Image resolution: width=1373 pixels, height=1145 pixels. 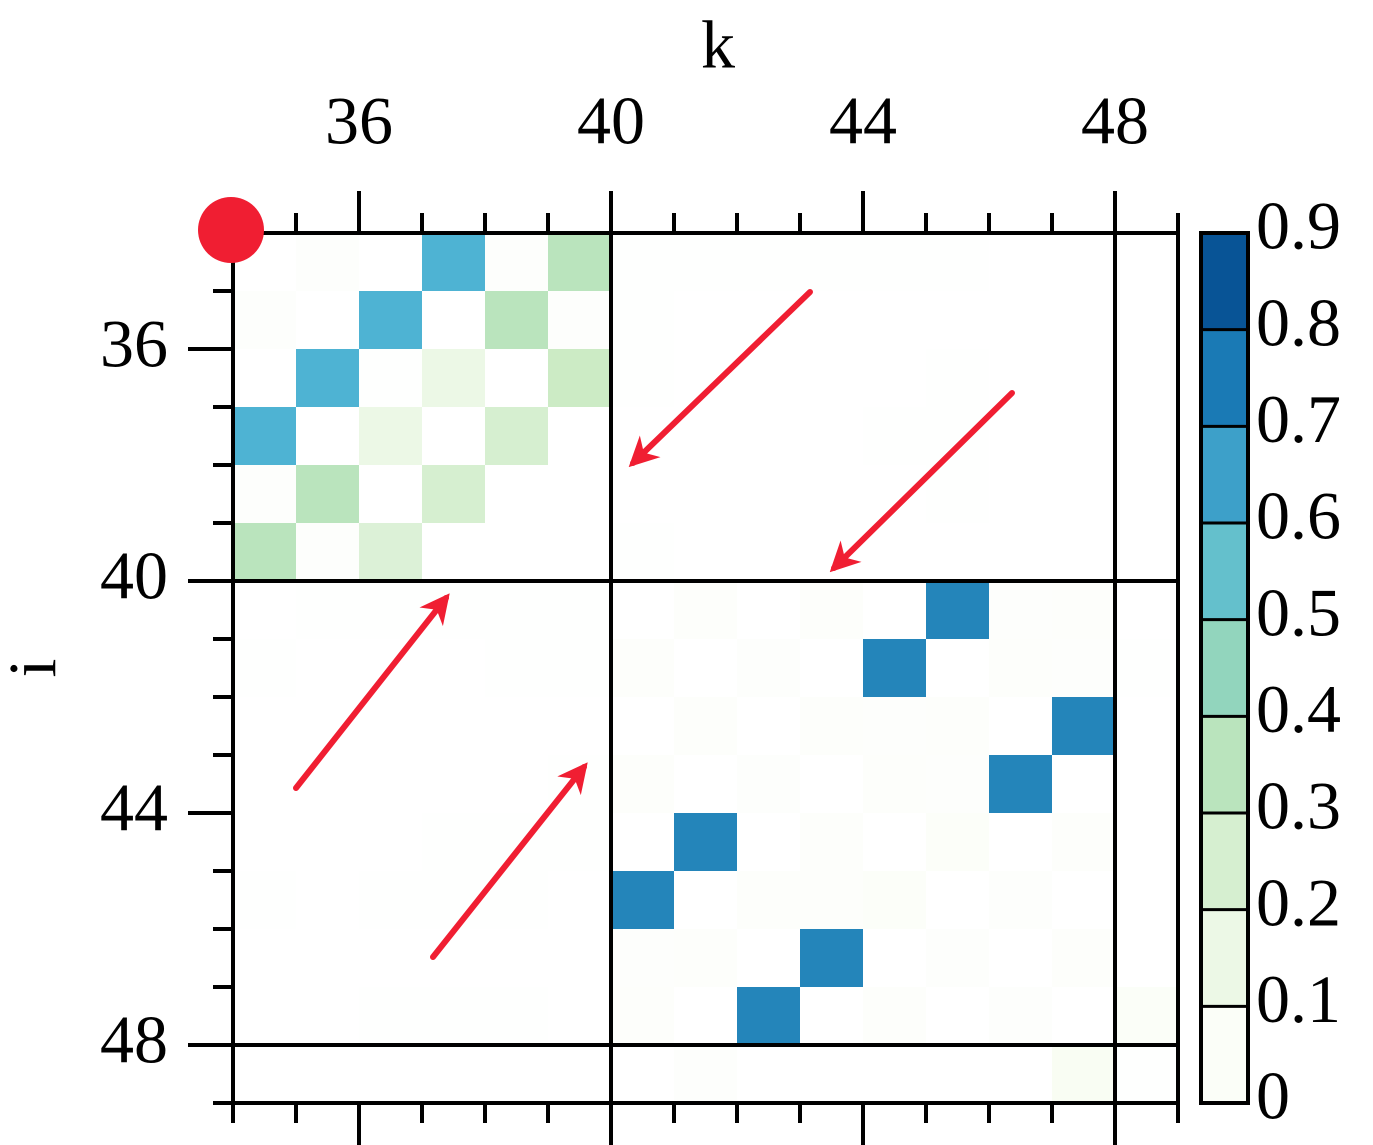 I want to click on colorbar-tick-label: 0.1, so click(x=1298, y=999).